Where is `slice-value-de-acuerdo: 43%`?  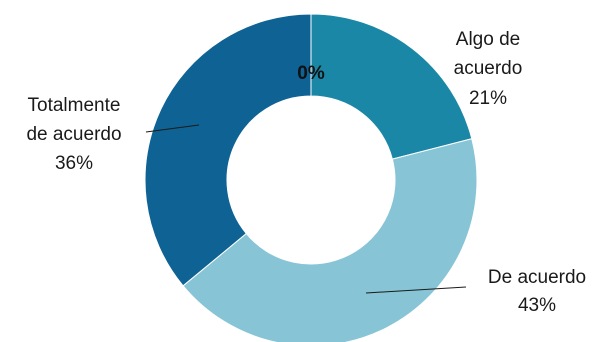
slice-value-de-acuerdo: 43% is located at coordinates (537, 305).